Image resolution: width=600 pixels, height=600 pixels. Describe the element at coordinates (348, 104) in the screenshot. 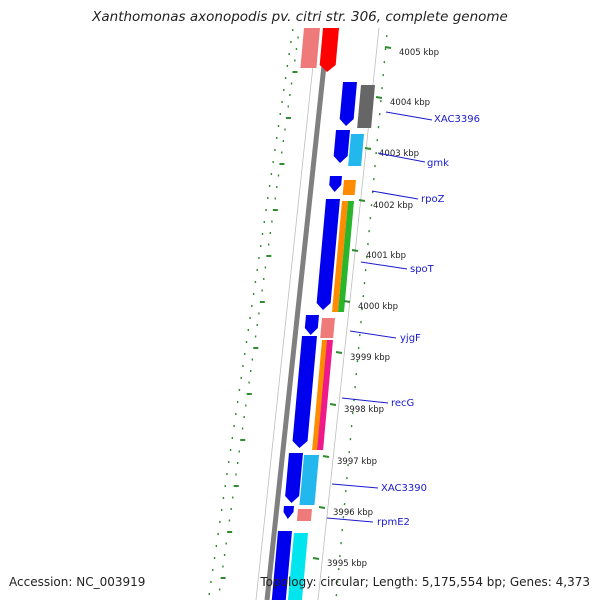

I see `gene-xac3396` at that location.